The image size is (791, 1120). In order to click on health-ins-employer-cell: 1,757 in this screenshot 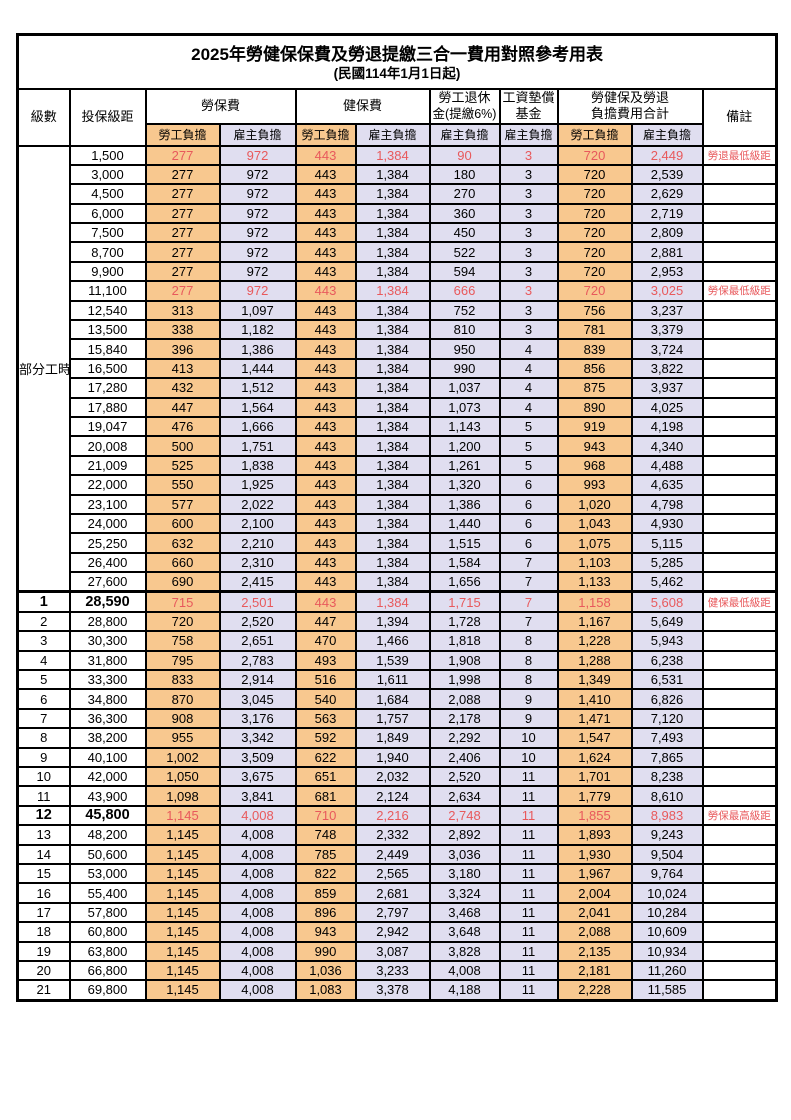, I will do `click(392, 718)`.